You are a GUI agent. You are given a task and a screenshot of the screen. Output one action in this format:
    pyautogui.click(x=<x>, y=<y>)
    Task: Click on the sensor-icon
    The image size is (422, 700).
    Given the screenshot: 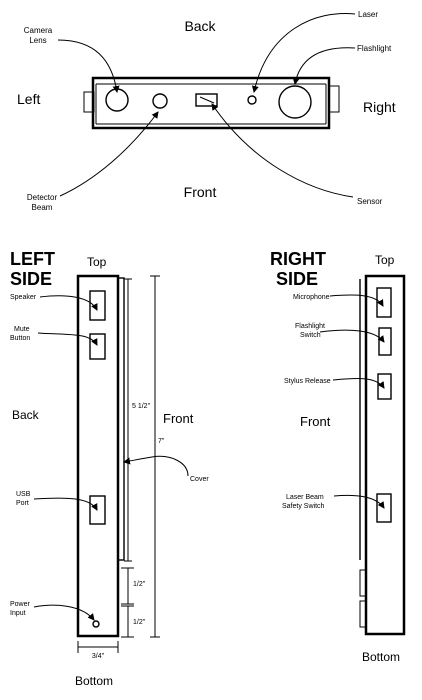 What is the action you would take?
    pyautogui.click(x=206, y=100)
    